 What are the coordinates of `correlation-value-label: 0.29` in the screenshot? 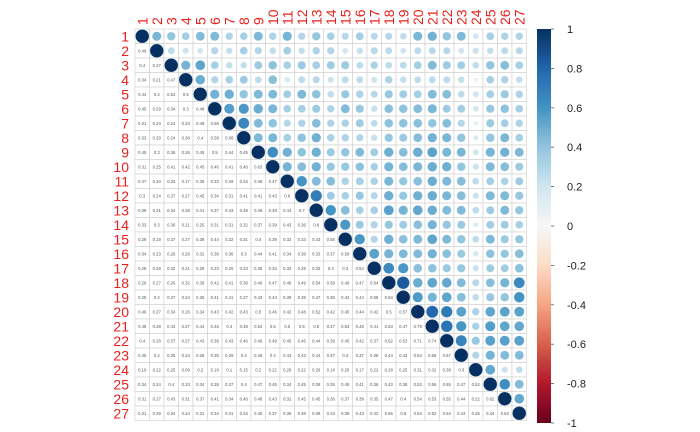 It's located at (229, 181).